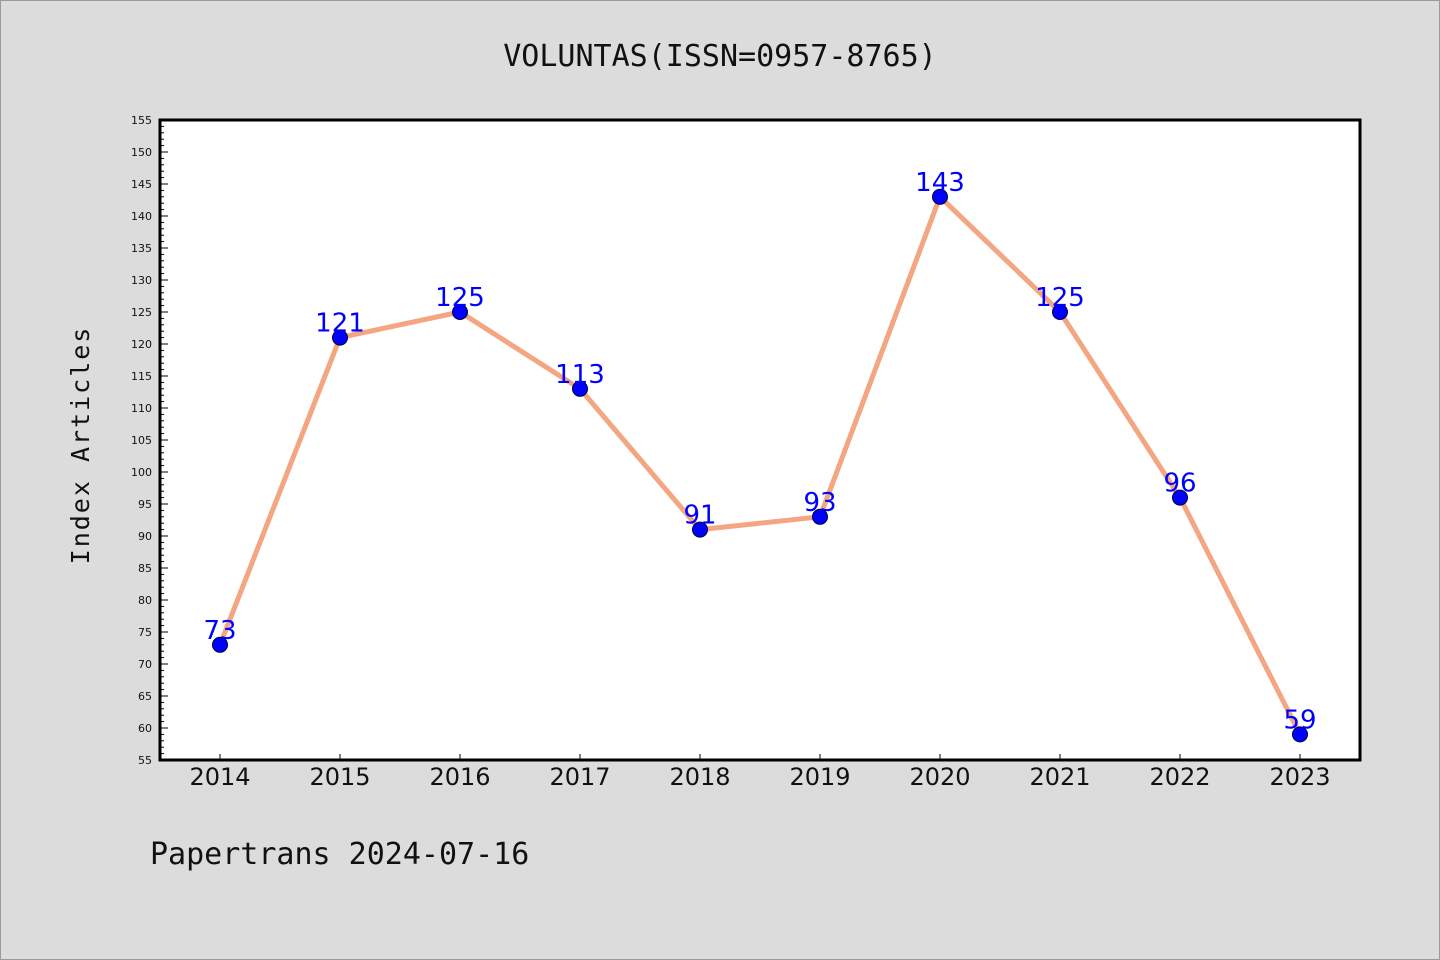  What do you see at coordinates (141, 280) in the screenshot?
I see `y-tick-label: 130` at bounding box center [141, 280].